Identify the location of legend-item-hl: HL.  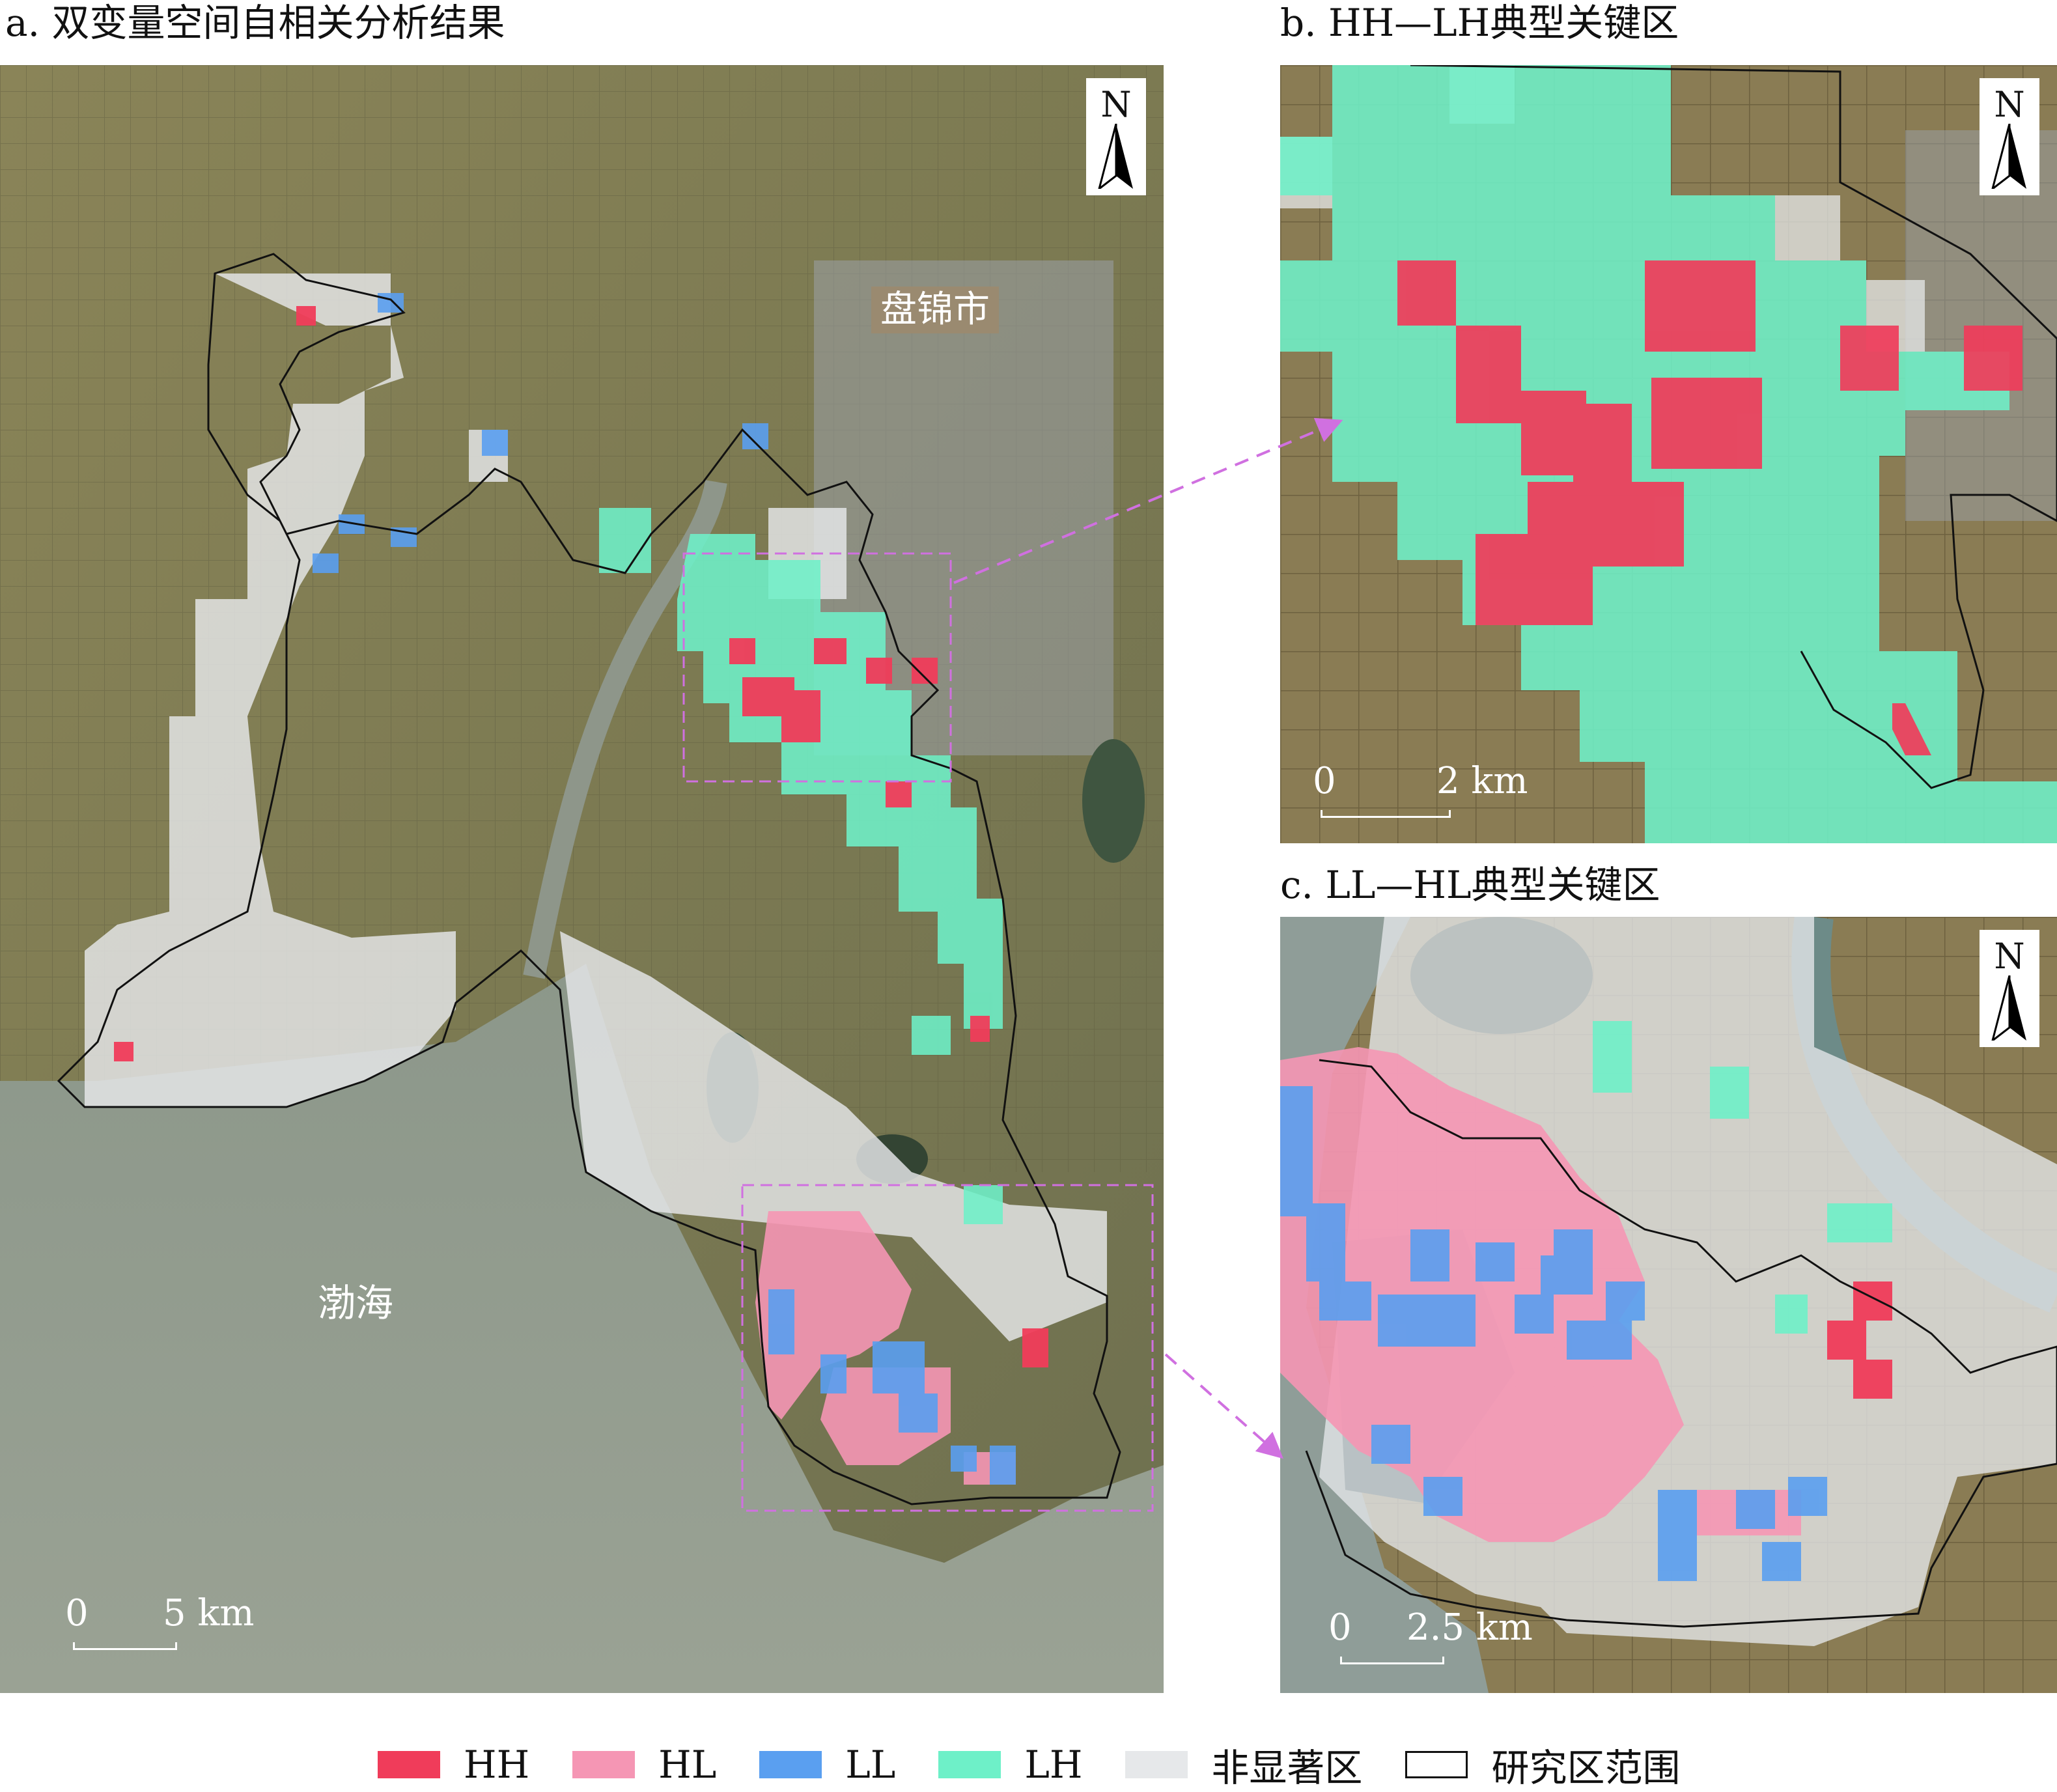
(644, 1765).